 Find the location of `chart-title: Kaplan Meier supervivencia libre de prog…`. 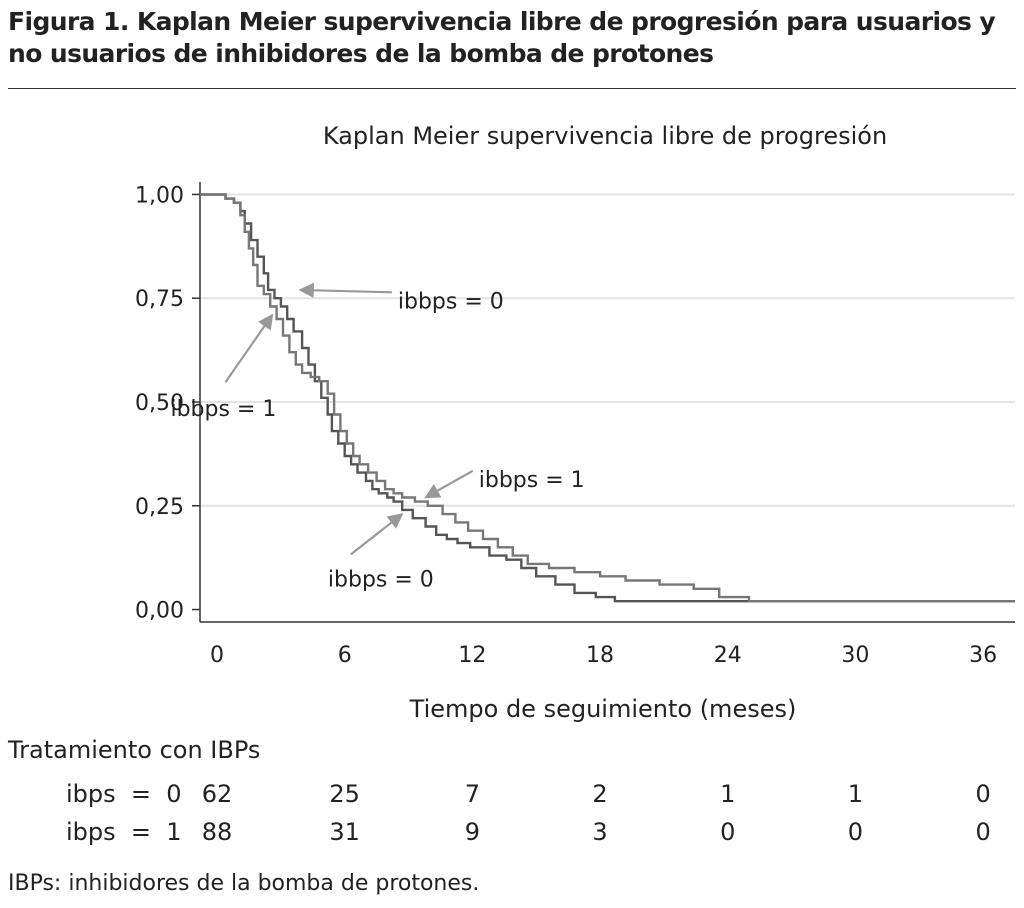

chart-title: Kaplan Meier supervivencia libre de prog… is located at coordinates (605, 136).